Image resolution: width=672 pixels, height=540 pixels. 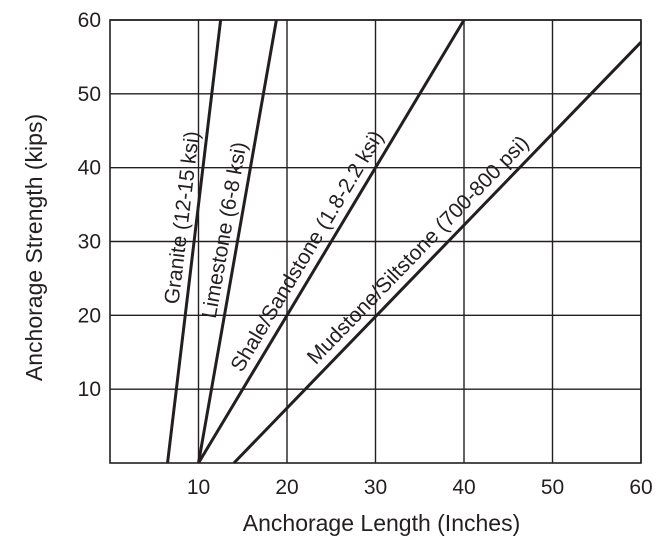 What do you see at coordinates (89, 94) in the screenshot?
I see `y-tick-label: 50` at bounding box center [89, 94].